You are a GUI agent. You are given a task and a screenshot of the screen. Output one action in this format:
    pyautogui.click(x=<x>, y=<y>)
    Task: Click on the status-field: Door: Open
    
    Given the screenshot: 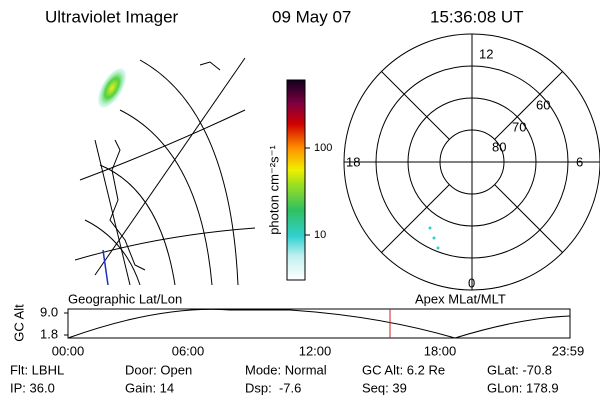 What is the action you would take?
    pyautogui.click(x=158, y=369)
    